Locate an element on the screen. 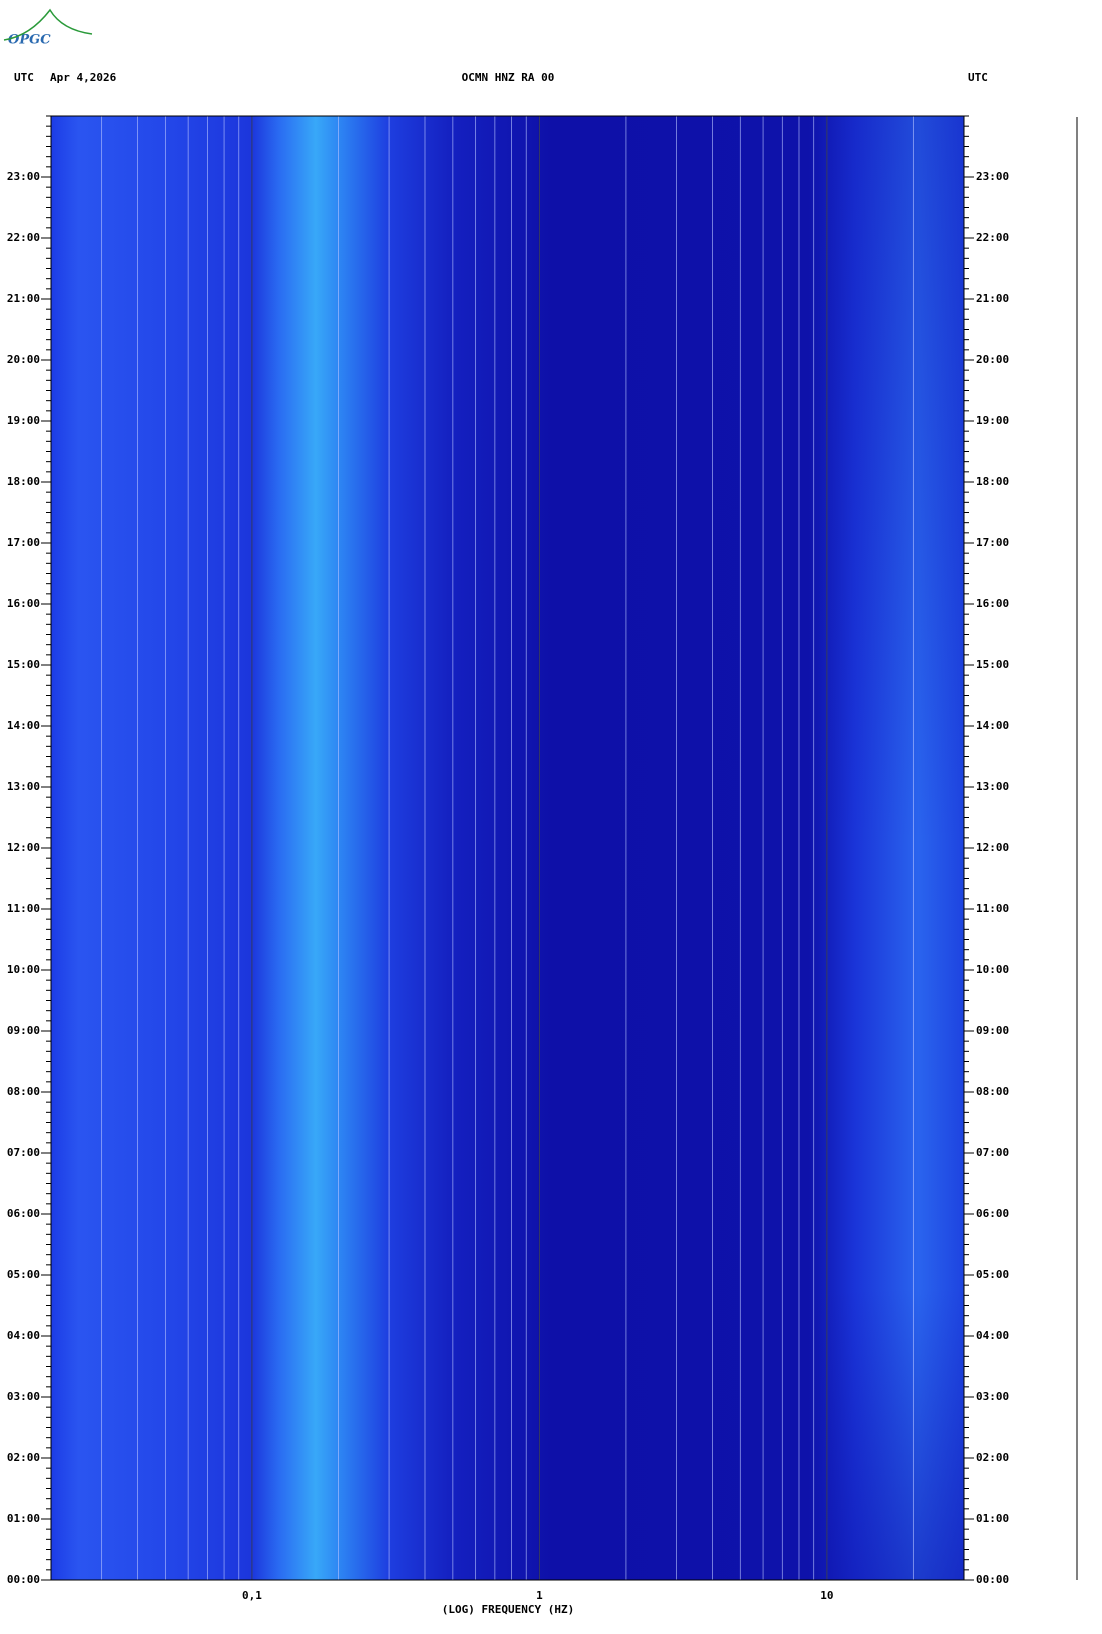 The image size is (1102, 1634). y-tick-label-right: 03:00 is located at coordinates (992, 1396).